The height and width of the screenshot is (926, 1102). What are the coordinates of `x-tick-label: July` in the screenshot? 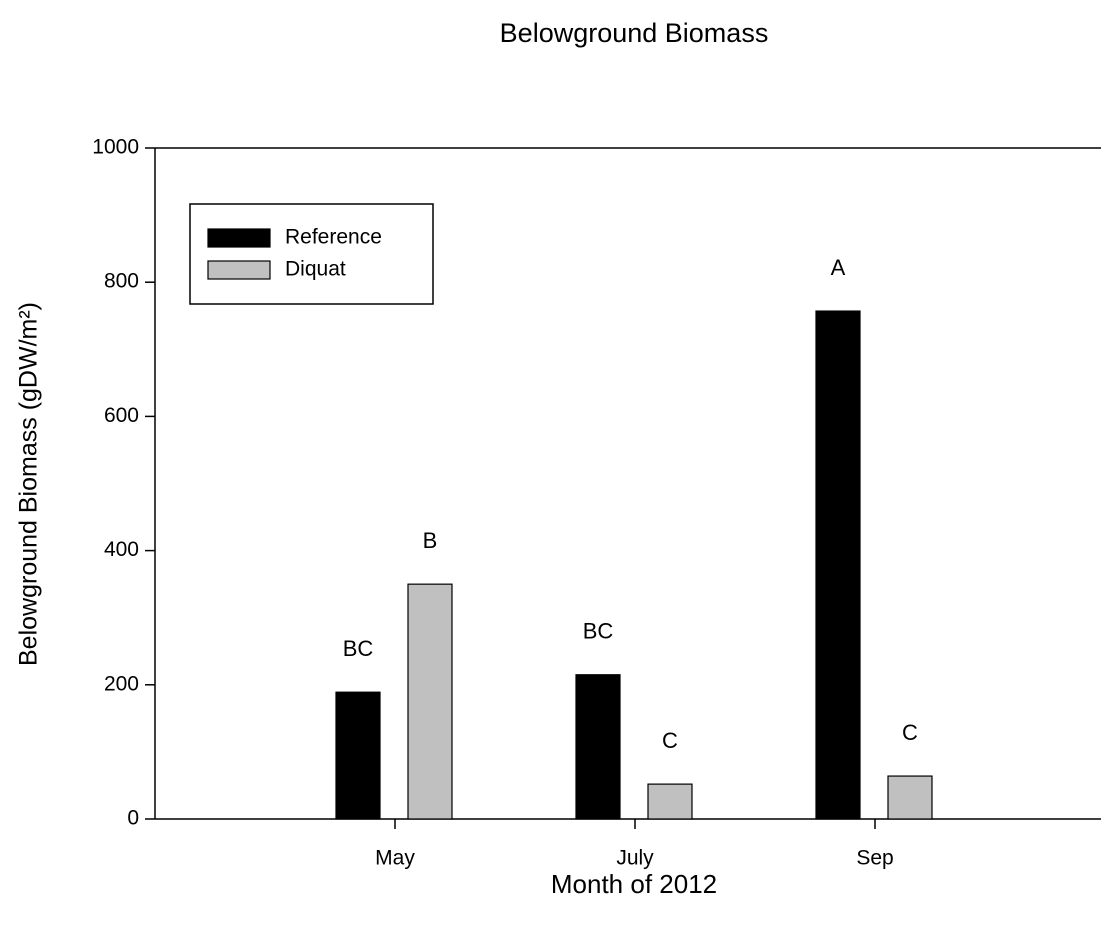 It's located at (635, 858).